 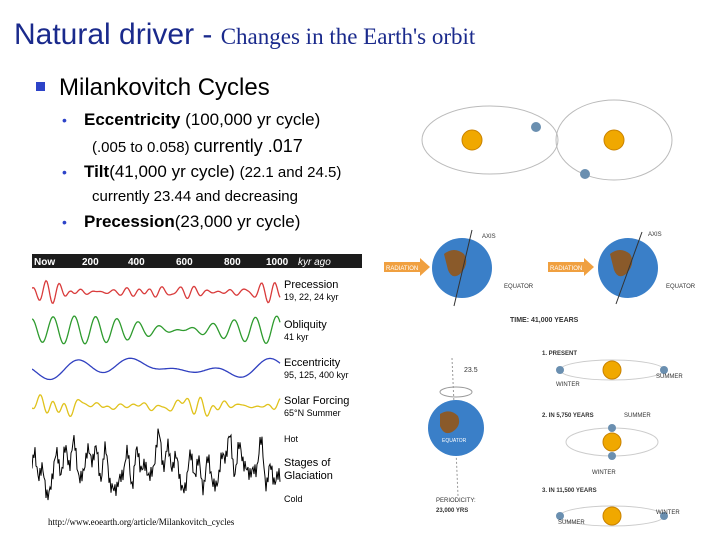 What do you see at coordinates (156, 330) in the screenshot?
I see `wave-obliquity` at bounding box center [156, 330].